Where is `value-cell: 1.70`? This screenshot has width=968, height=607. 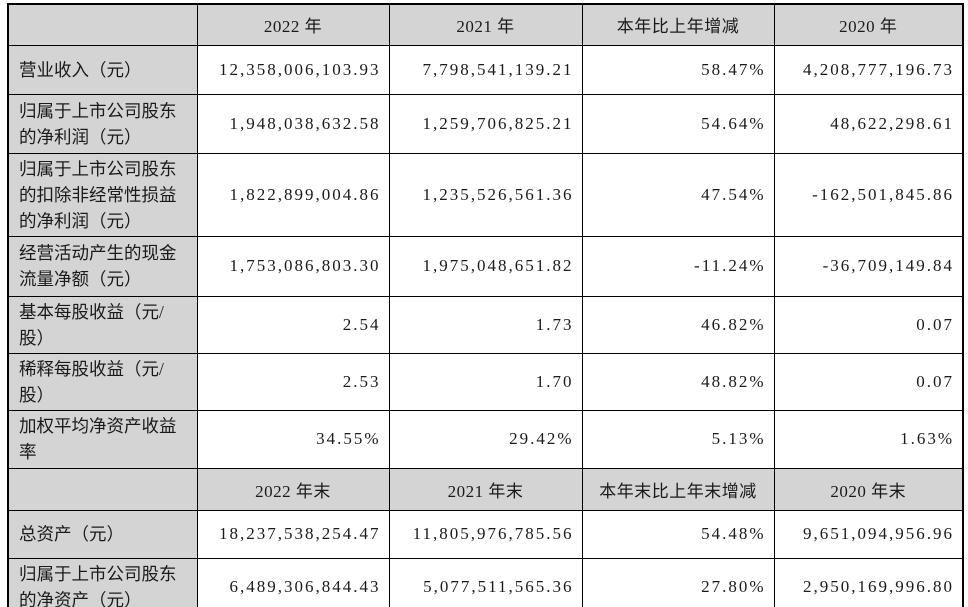 value-cell: 1.70 is located at coordinates (485, 381).